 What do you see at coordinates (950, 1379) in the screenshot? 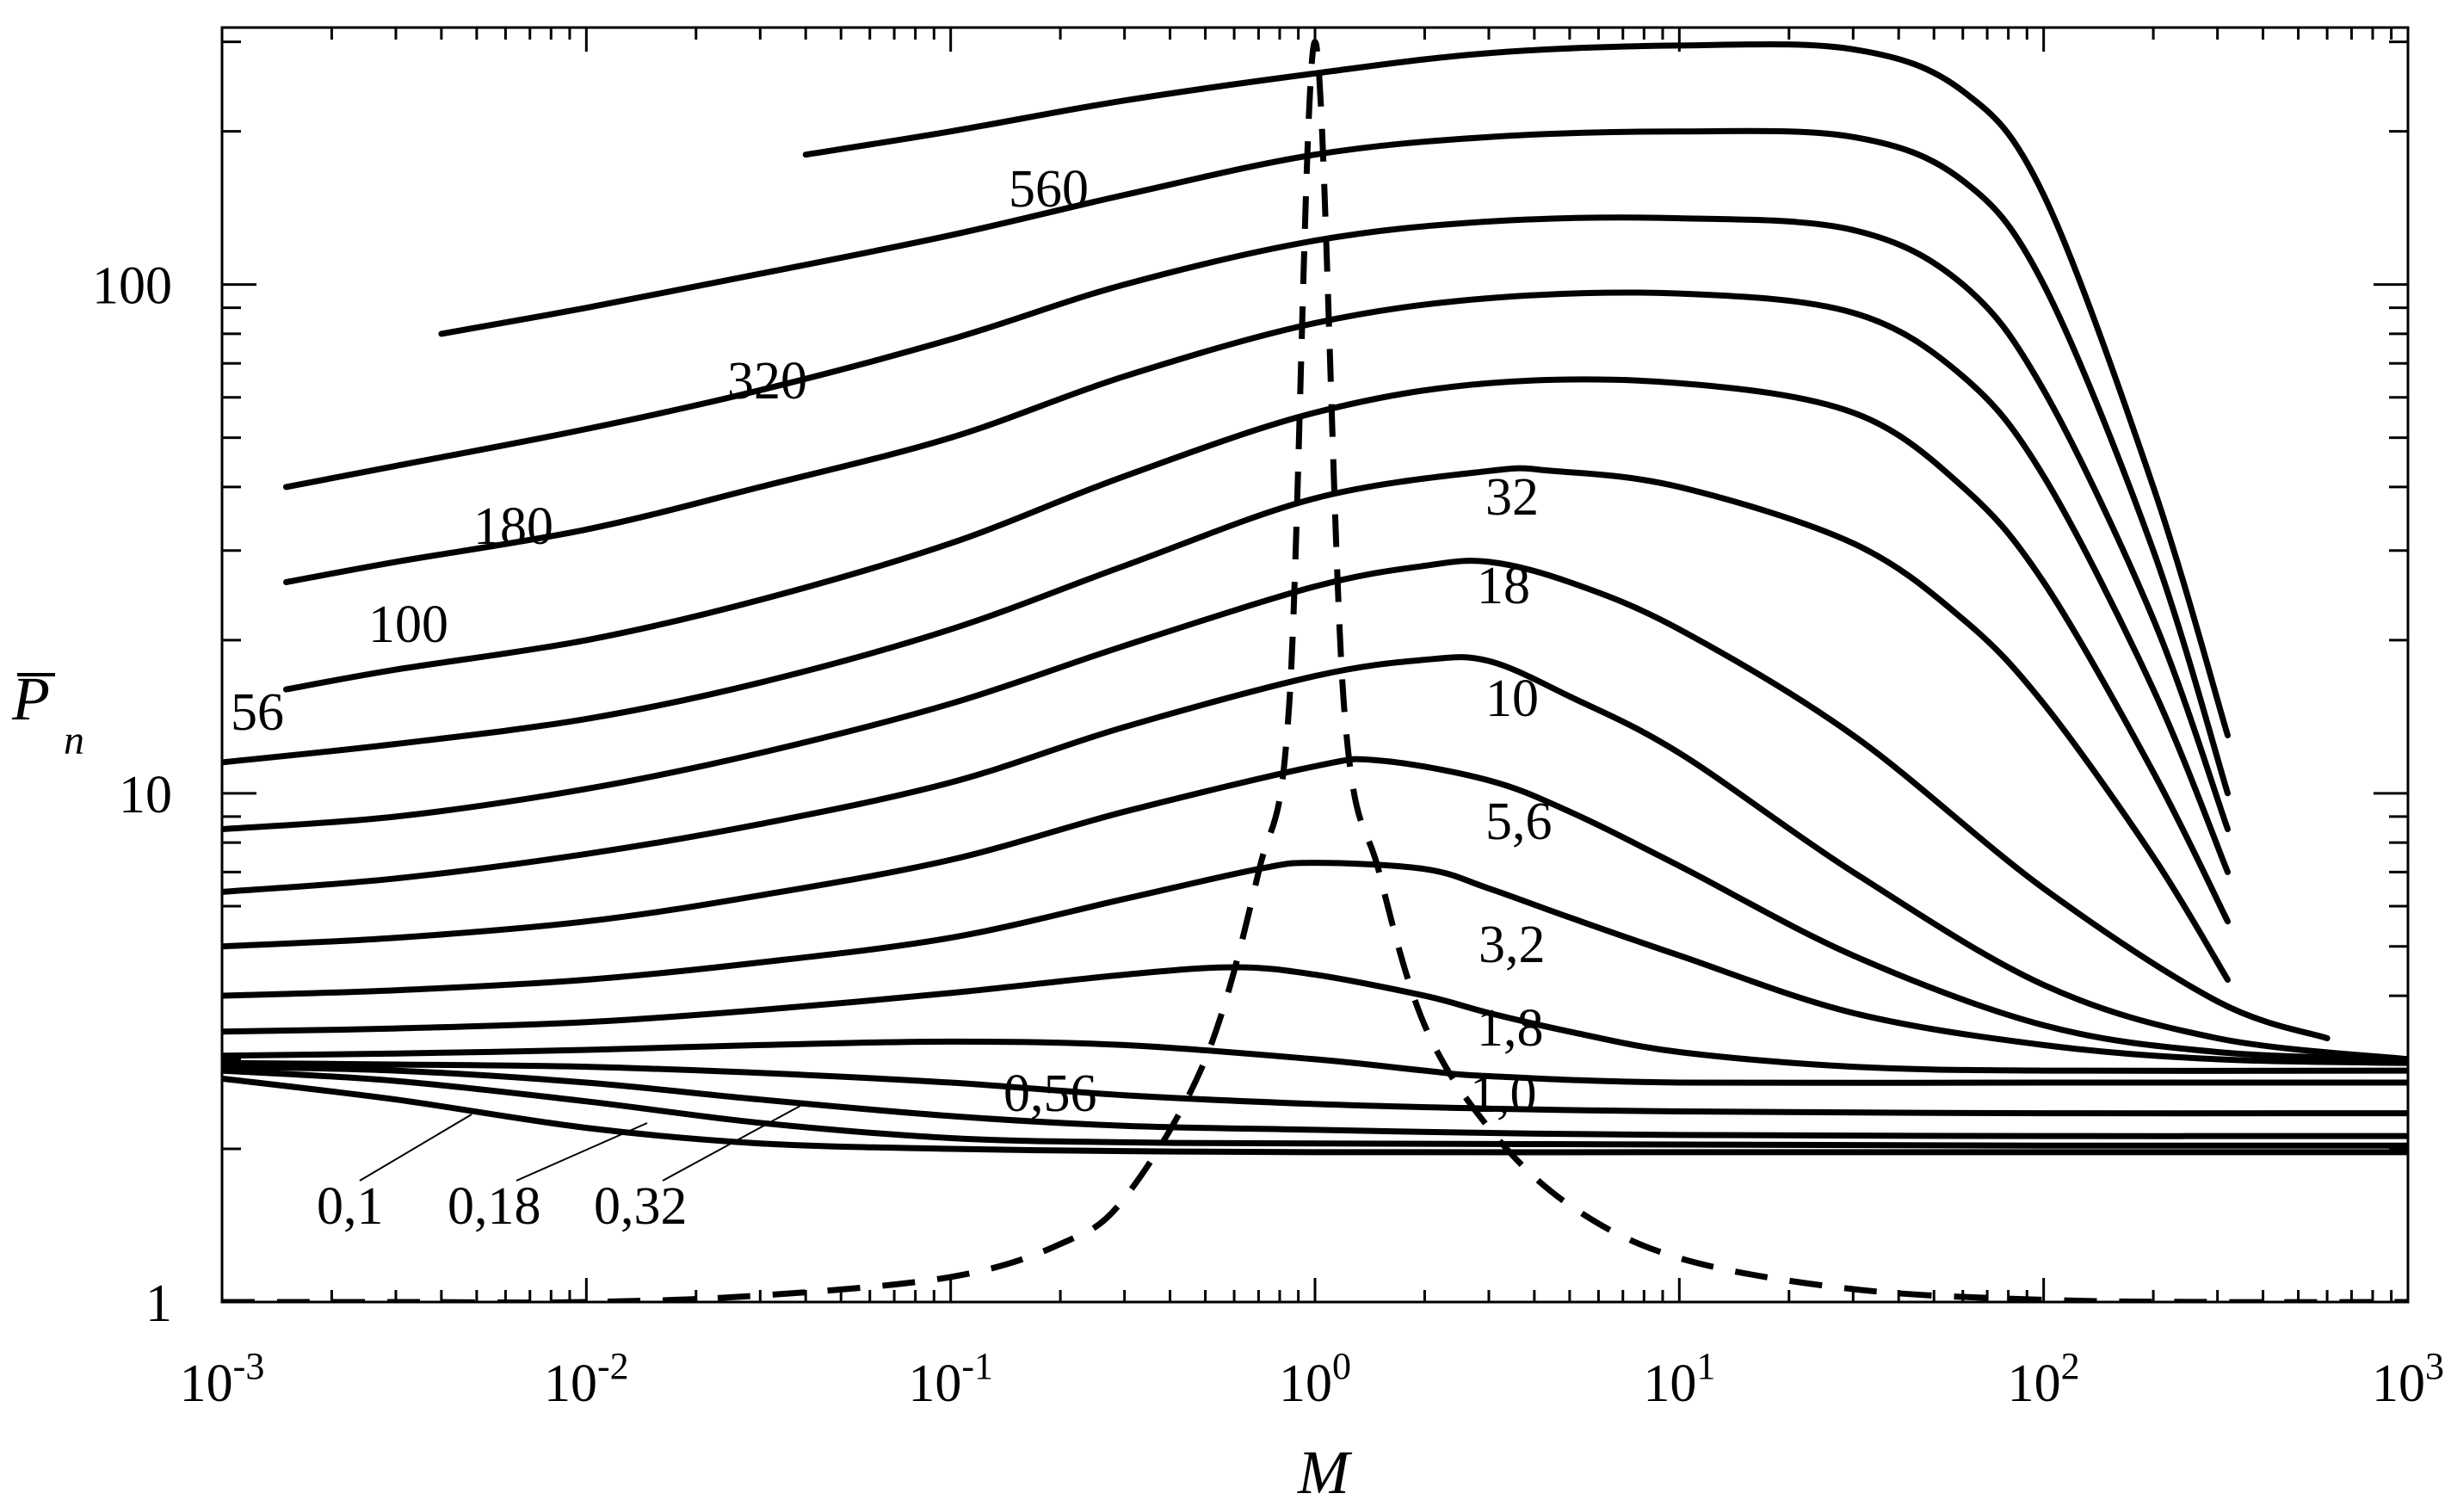
I see `x-tick-label: 10⁻¹` at bounding box center [950, 1379].